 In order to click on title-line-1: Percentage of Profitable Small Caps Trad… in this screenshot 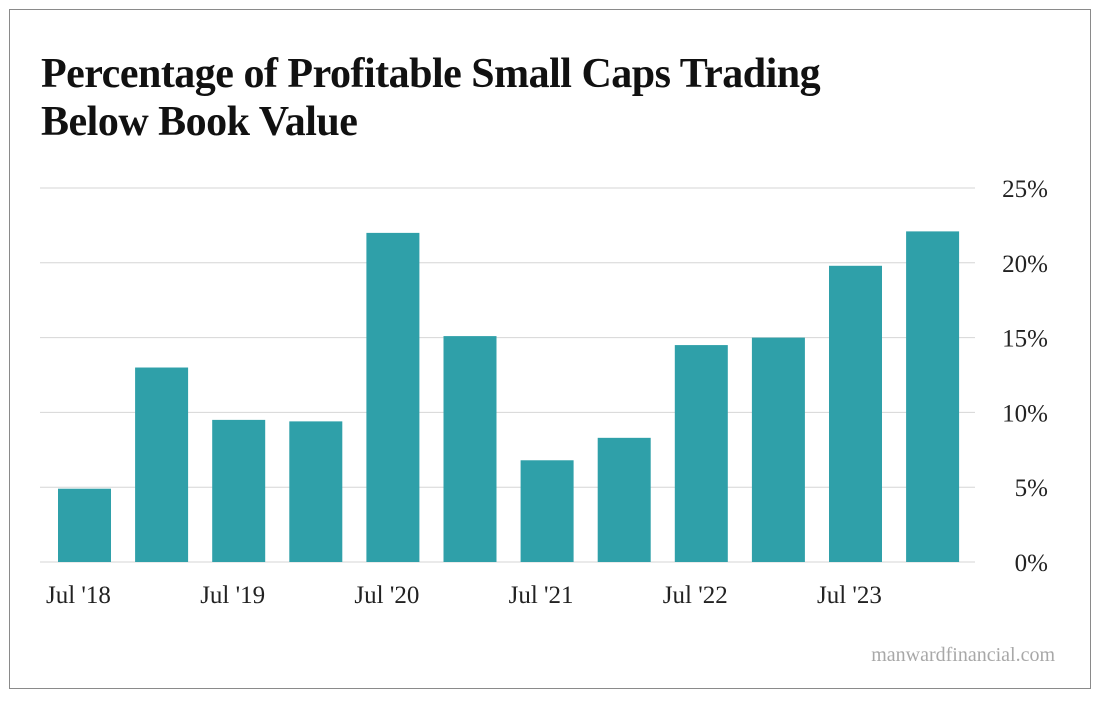, I will do `click(431, 74)`.